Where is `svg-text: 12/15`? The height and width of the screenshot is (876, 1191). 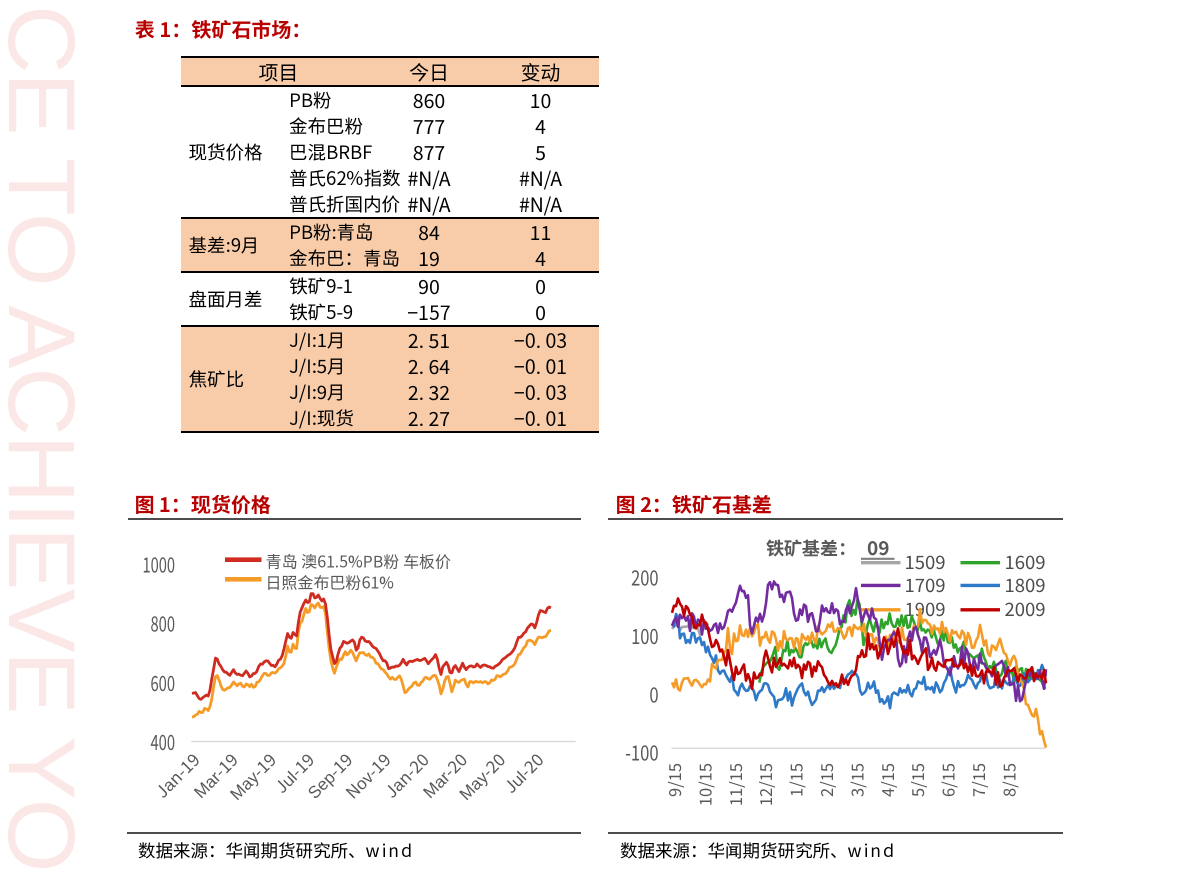 svg-text: 12/15 is located at coordinates (765, 784).